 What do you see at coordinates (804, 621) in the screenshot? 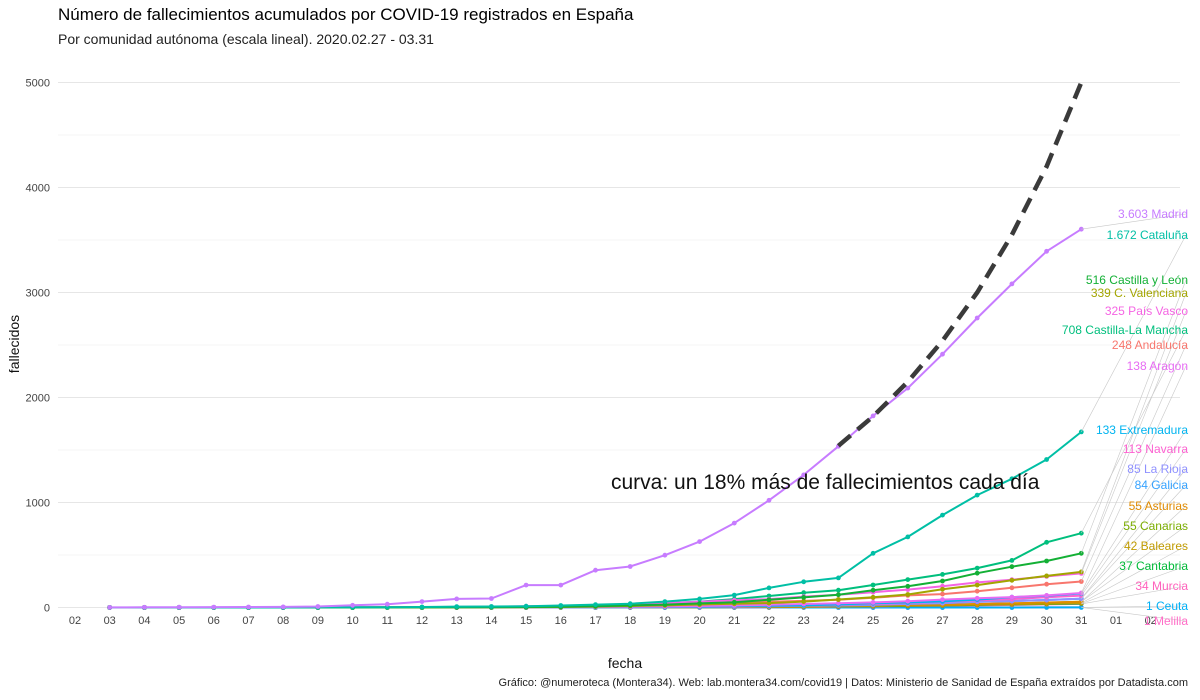
I see `x-tick-label: 23` at bounding box center [804, 621].